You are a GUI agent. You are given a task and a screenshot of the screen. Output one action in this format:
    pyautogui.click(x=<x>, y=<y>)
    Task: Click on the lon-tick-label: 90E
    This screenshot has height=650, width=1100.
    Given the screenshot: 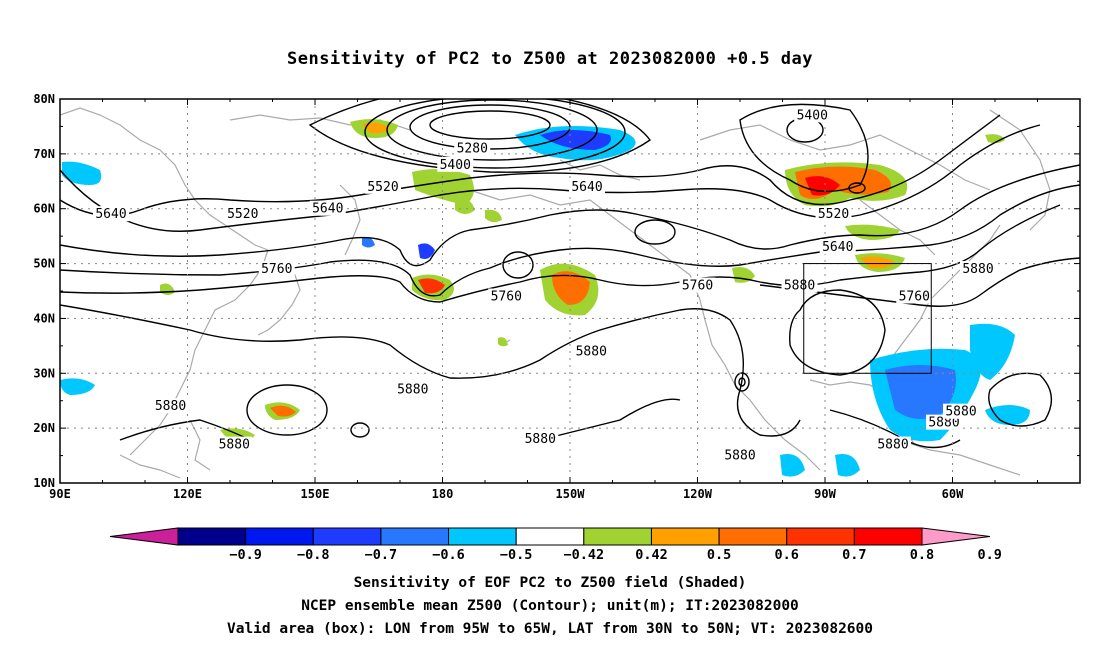 What is the action you would take?
    pyautogui.click(x=60, y=494)
    